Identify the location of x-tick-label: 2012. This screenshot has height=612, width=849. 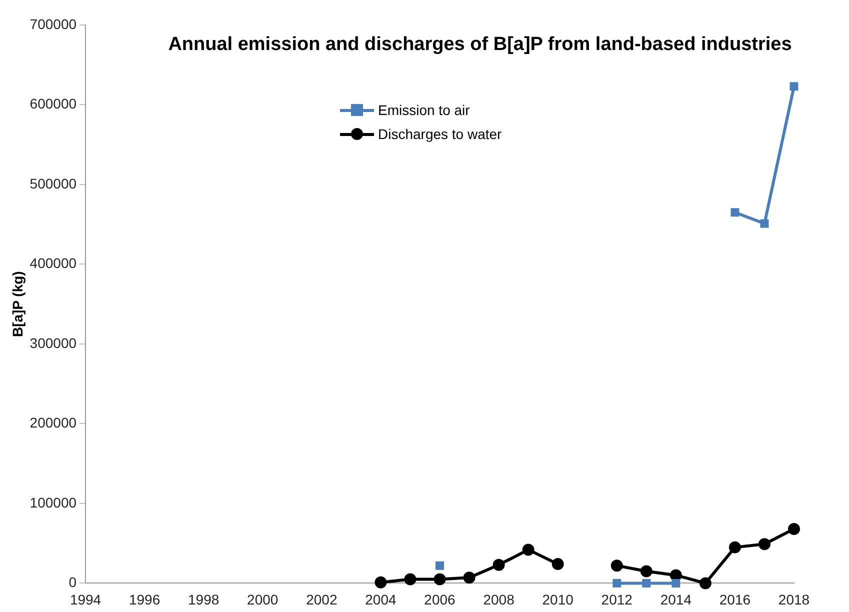
(617, 599).